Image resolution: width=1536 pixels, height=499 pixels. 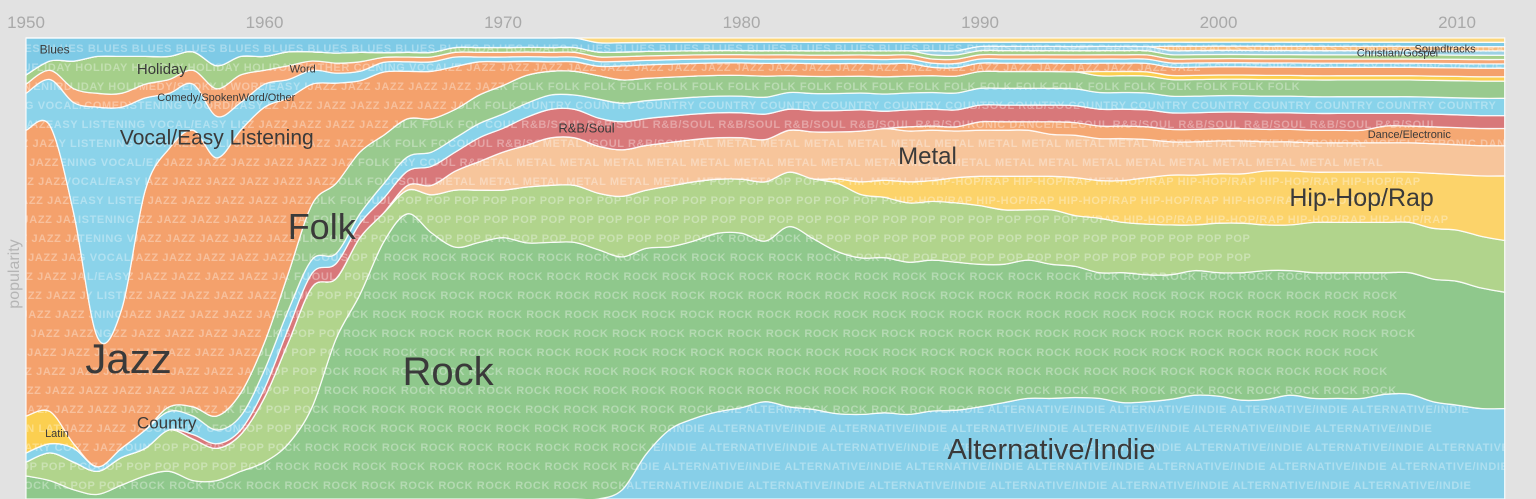 I want to click on genre-label-word: Word, so click(x=303, y=69).